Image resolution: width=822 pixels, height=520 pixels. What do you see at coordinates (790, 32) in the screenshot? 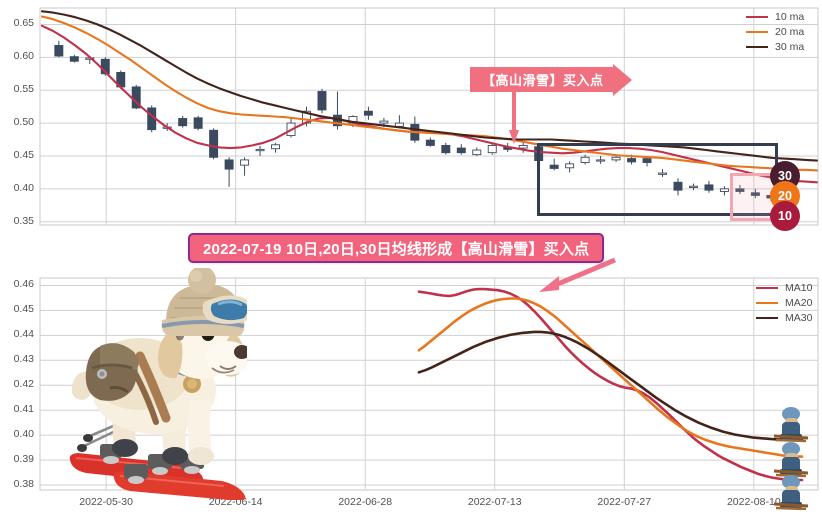
I see `legend-label: 20 ma` at bounding box center [790, 32].